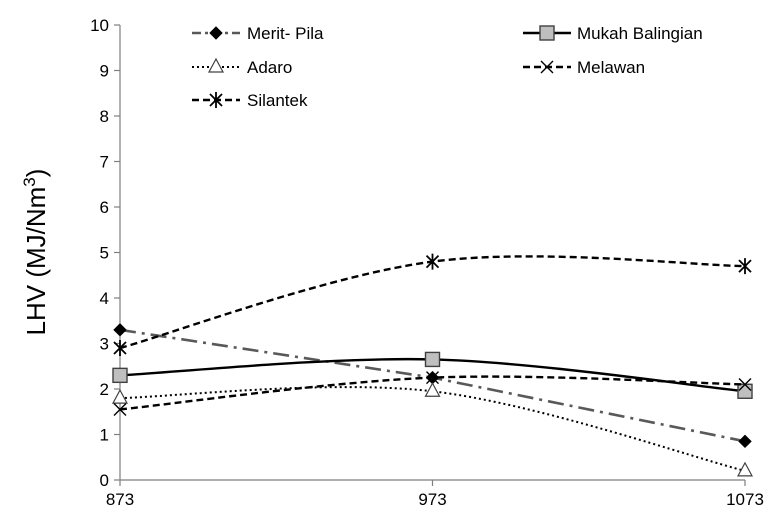  What do you see at coordinates (104, 298) in the screenshot?
I see `y-tick-label: 4` at bounding box center [104, 298].